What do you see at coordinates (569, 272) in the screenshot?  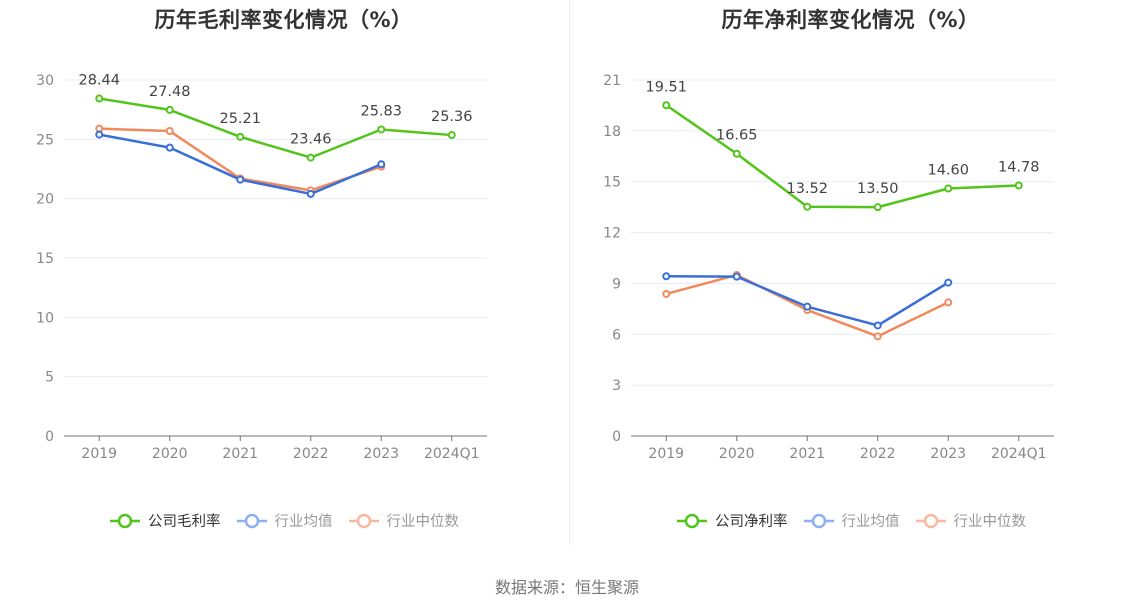 I see `panel-divider` at bounding box center [569, 272].